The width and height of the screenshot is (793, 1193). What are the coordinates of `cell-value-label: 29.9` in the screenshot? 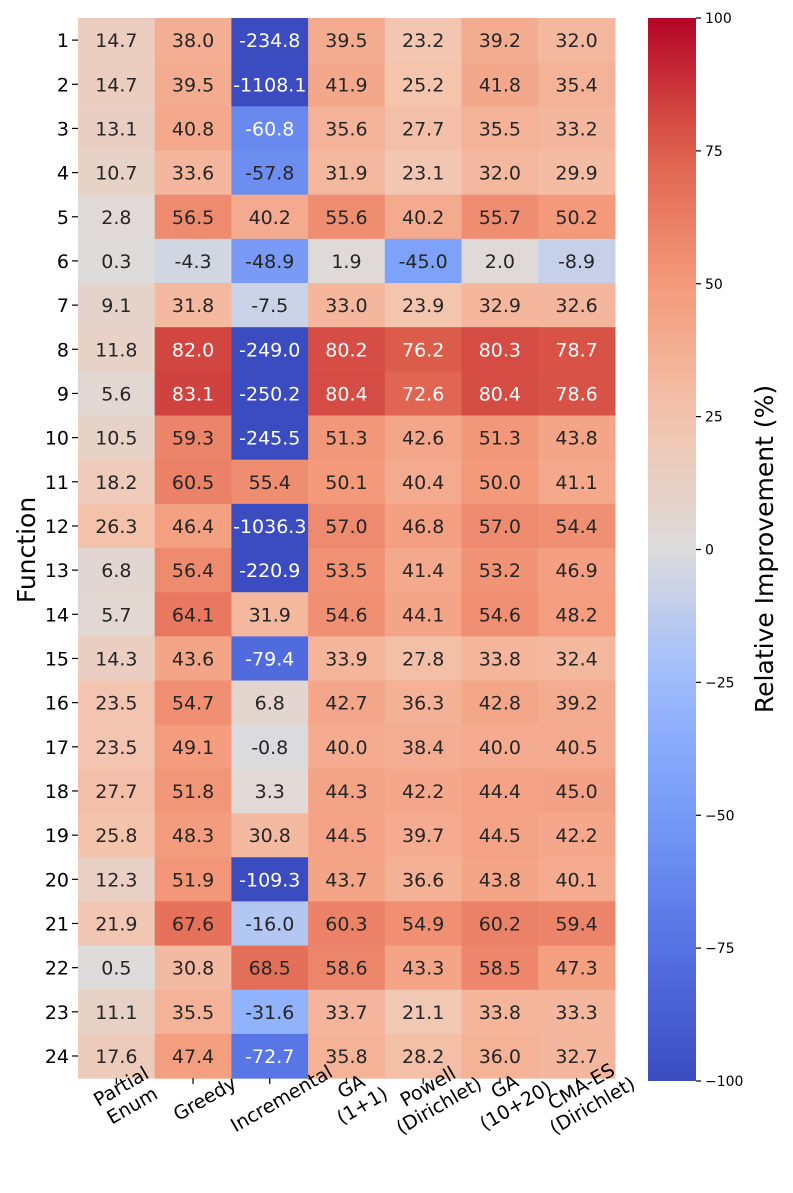 It's located at (576, 174).